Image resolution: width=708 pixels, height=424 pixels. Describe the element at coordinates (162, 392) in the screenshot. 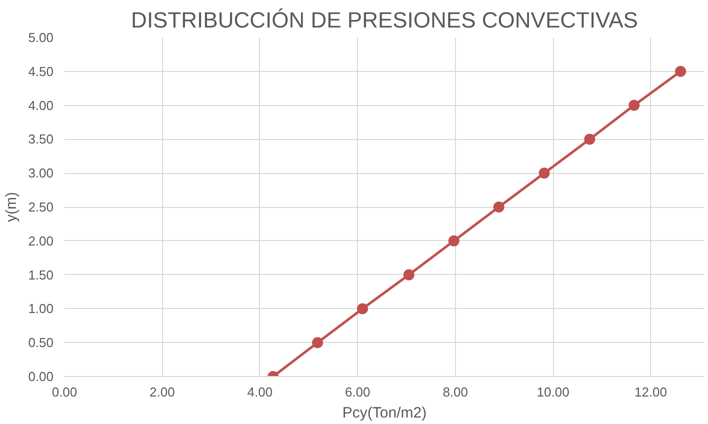

I see `x-tick-label: 2.00` at that location.